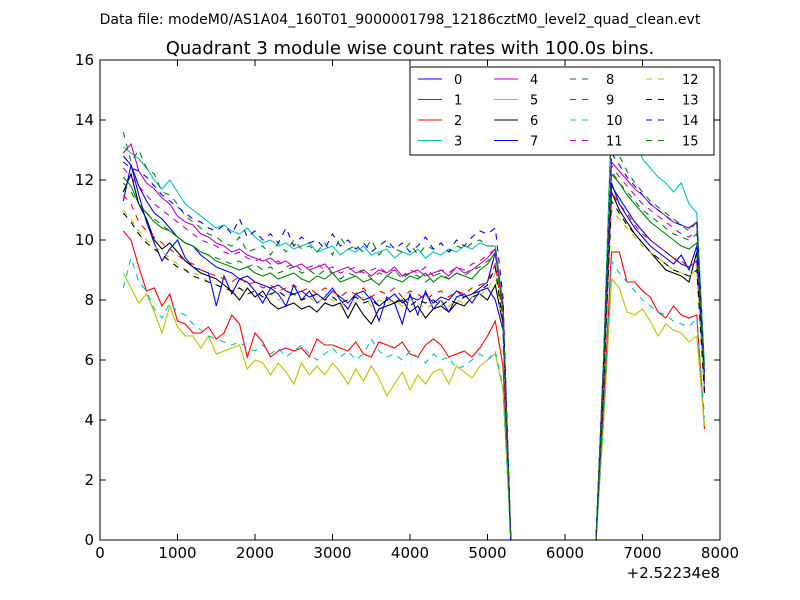 Image resolution: width=800 pixels, height=600 pixels. I want to click on x-tick-label: 8000, so click(720, 553).